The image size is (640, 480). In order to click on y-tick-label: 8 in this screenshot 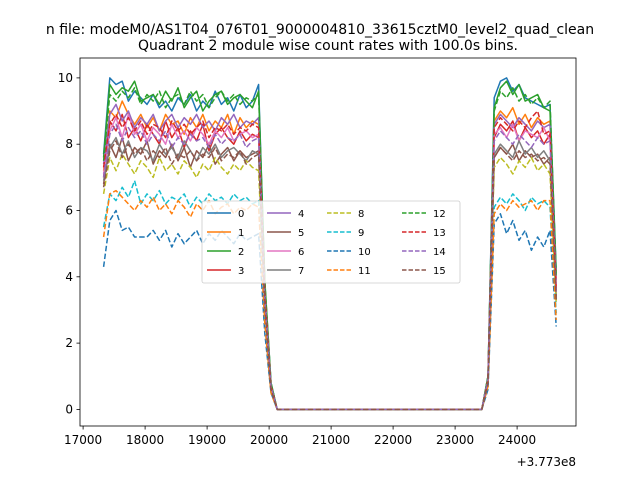, I will do `click(69, 144)`.